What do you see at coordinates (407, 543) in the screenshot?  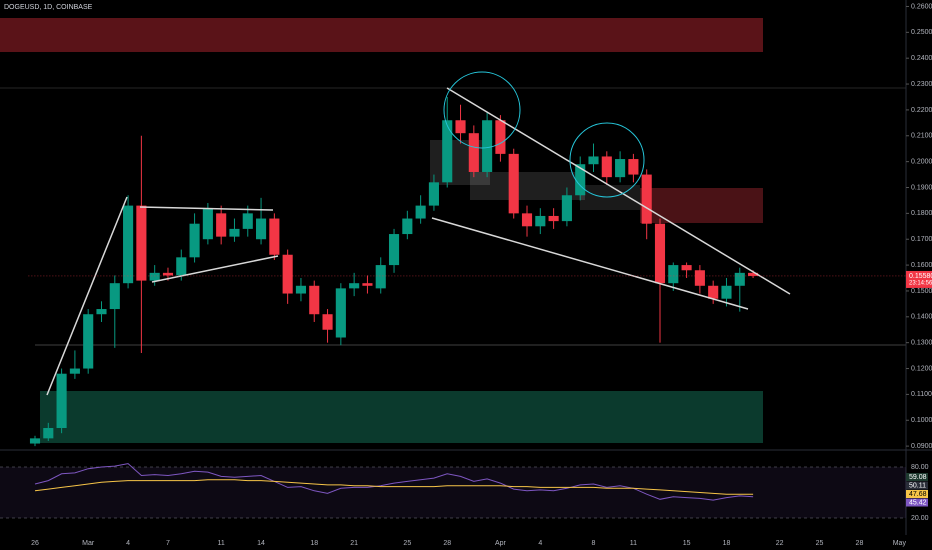 I see `x-tick-label: 25` at bounding box center [407, 543].